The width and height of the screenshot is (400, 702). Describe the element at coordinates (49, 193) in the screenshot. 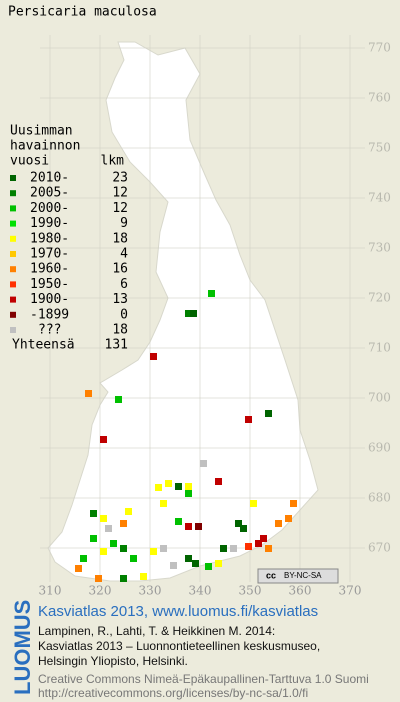

I see `legend-label: 2005-` at that location.